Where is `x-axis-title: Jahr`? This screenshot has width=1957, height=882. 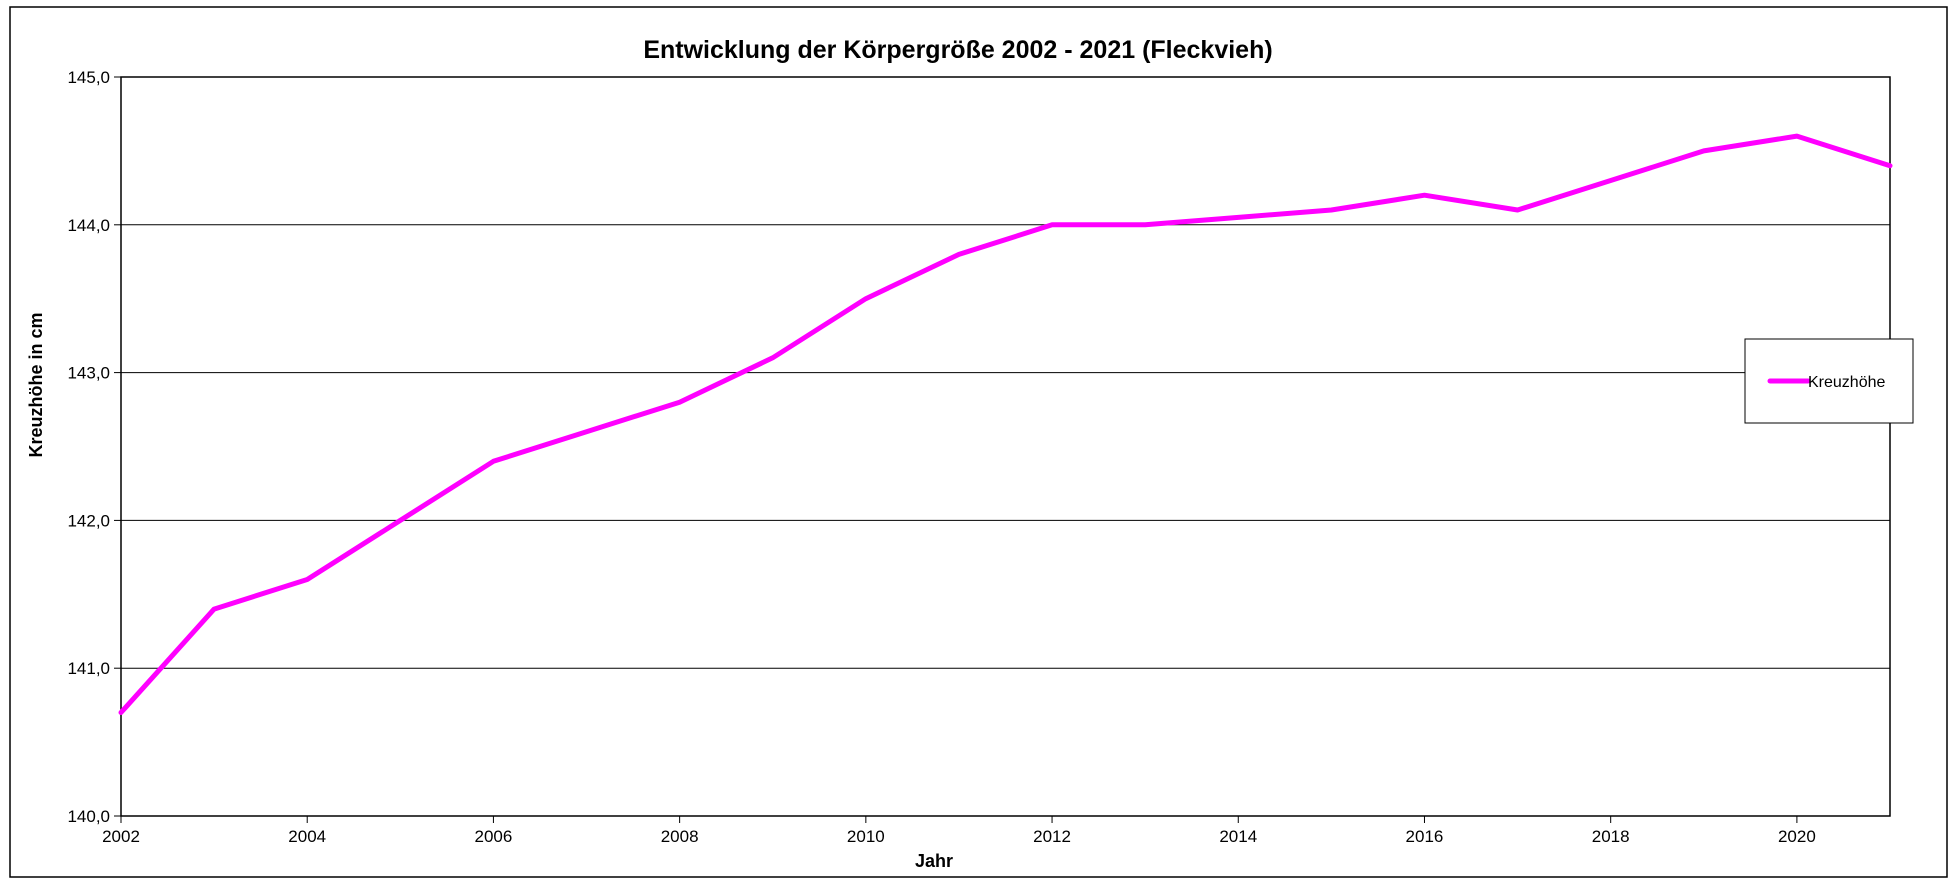
x-axis-title: Jahr is located at coordinates (934, 861).